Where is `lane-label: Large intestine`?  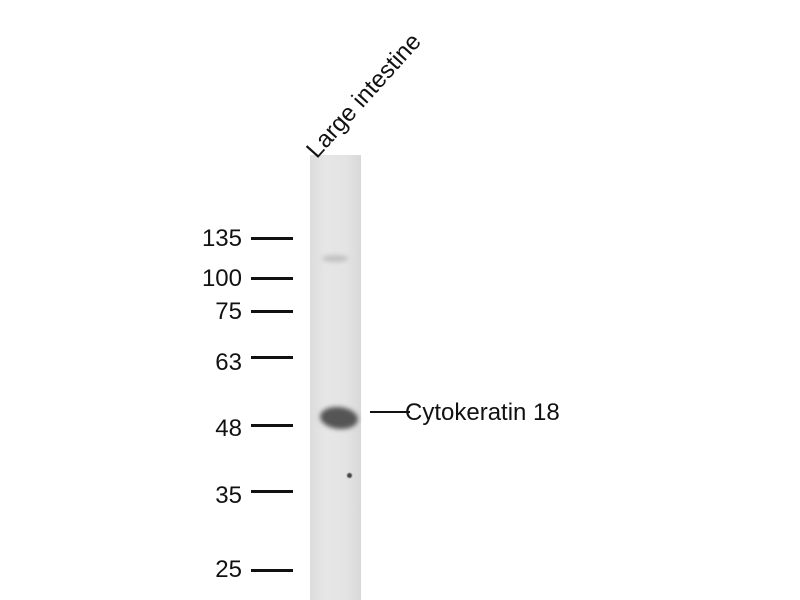
lane-label: Large intestine is located at coordinates (364, 96).